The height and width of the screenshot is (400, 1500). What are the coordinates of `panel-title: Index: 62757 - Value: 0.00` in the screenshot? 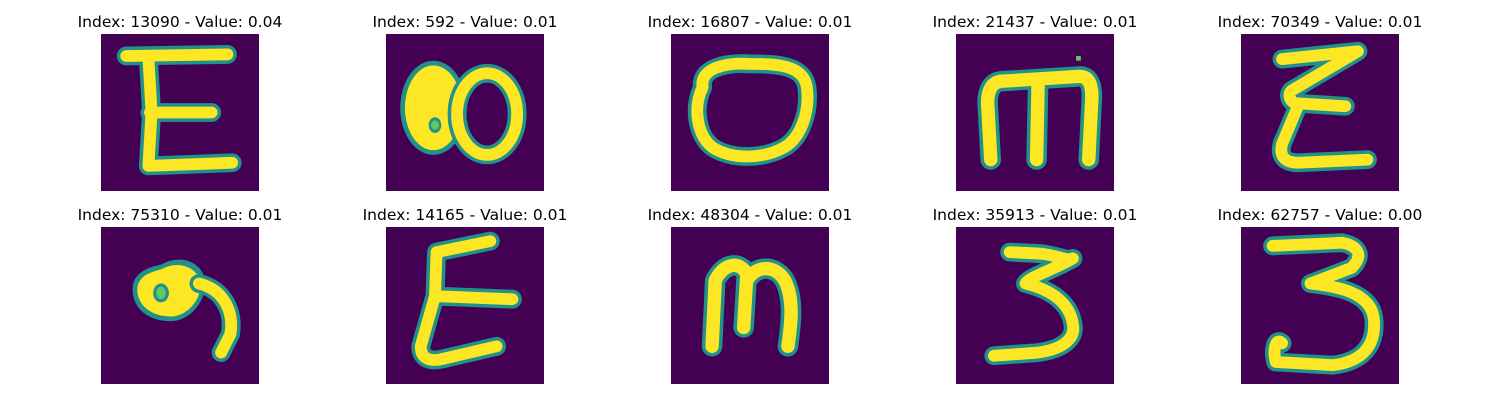 It's located at (1320, 215).